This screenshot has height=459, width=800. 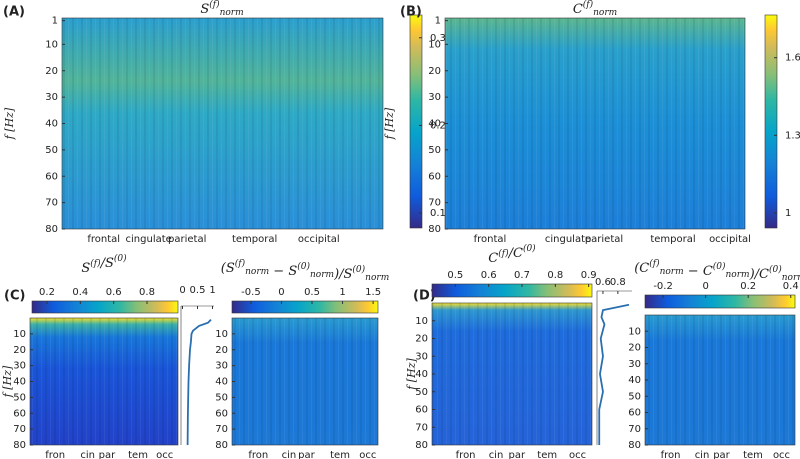 I want to click on region-label: temporal, so click(x=254, y=239).